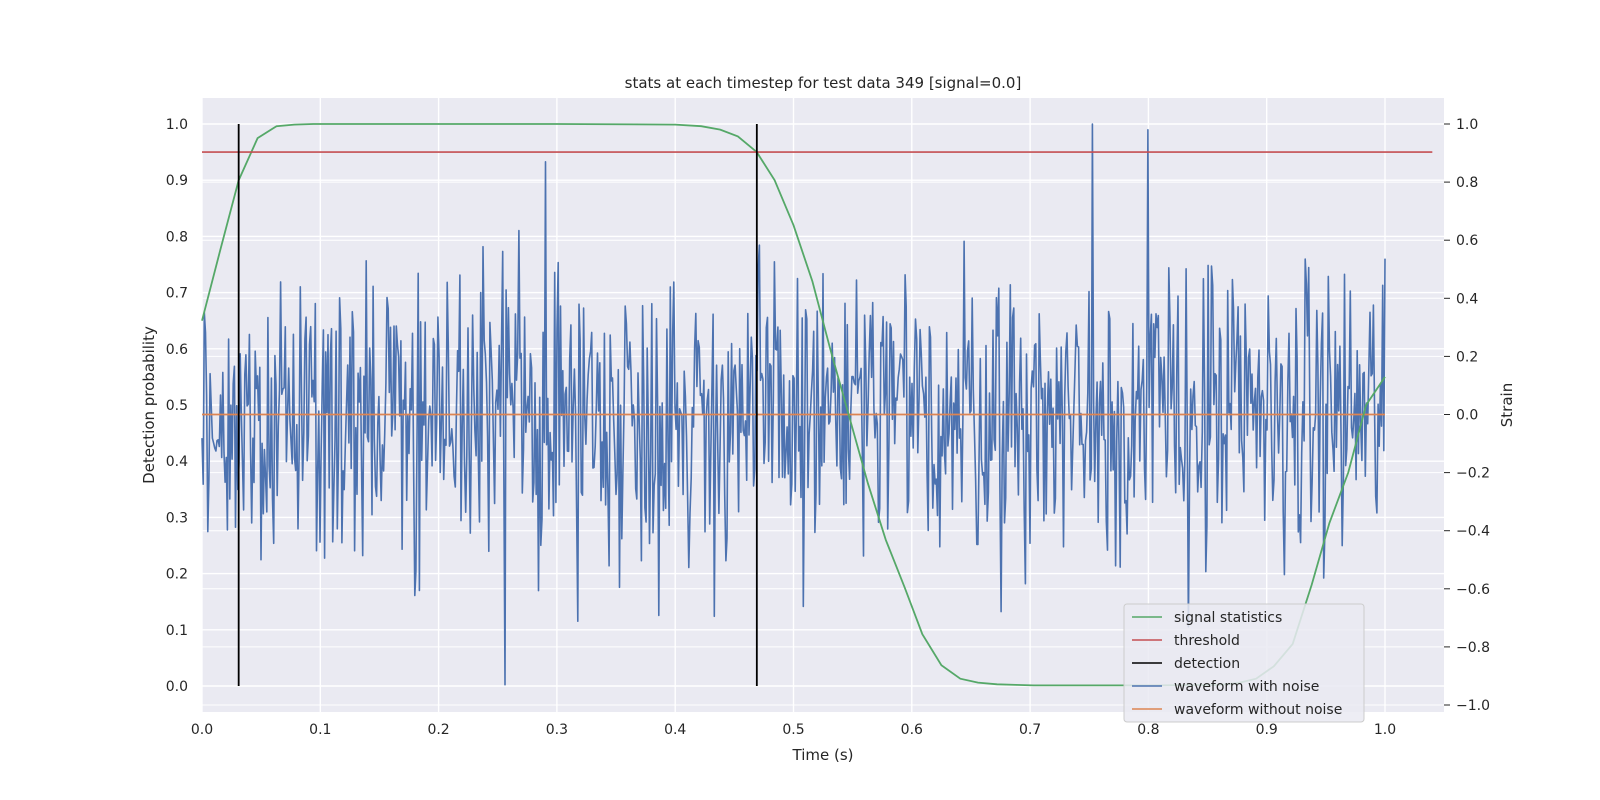  I want to click on x-tick-label: 0.4, so click(675, 730).